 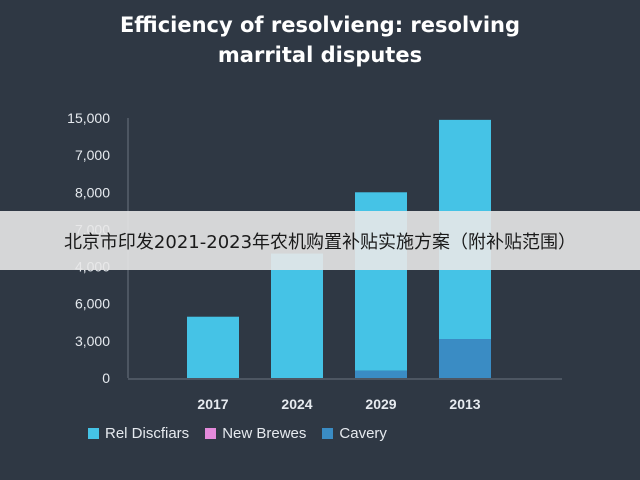 I want to click on legend-label: Cavery, so click(x=363, y=433).